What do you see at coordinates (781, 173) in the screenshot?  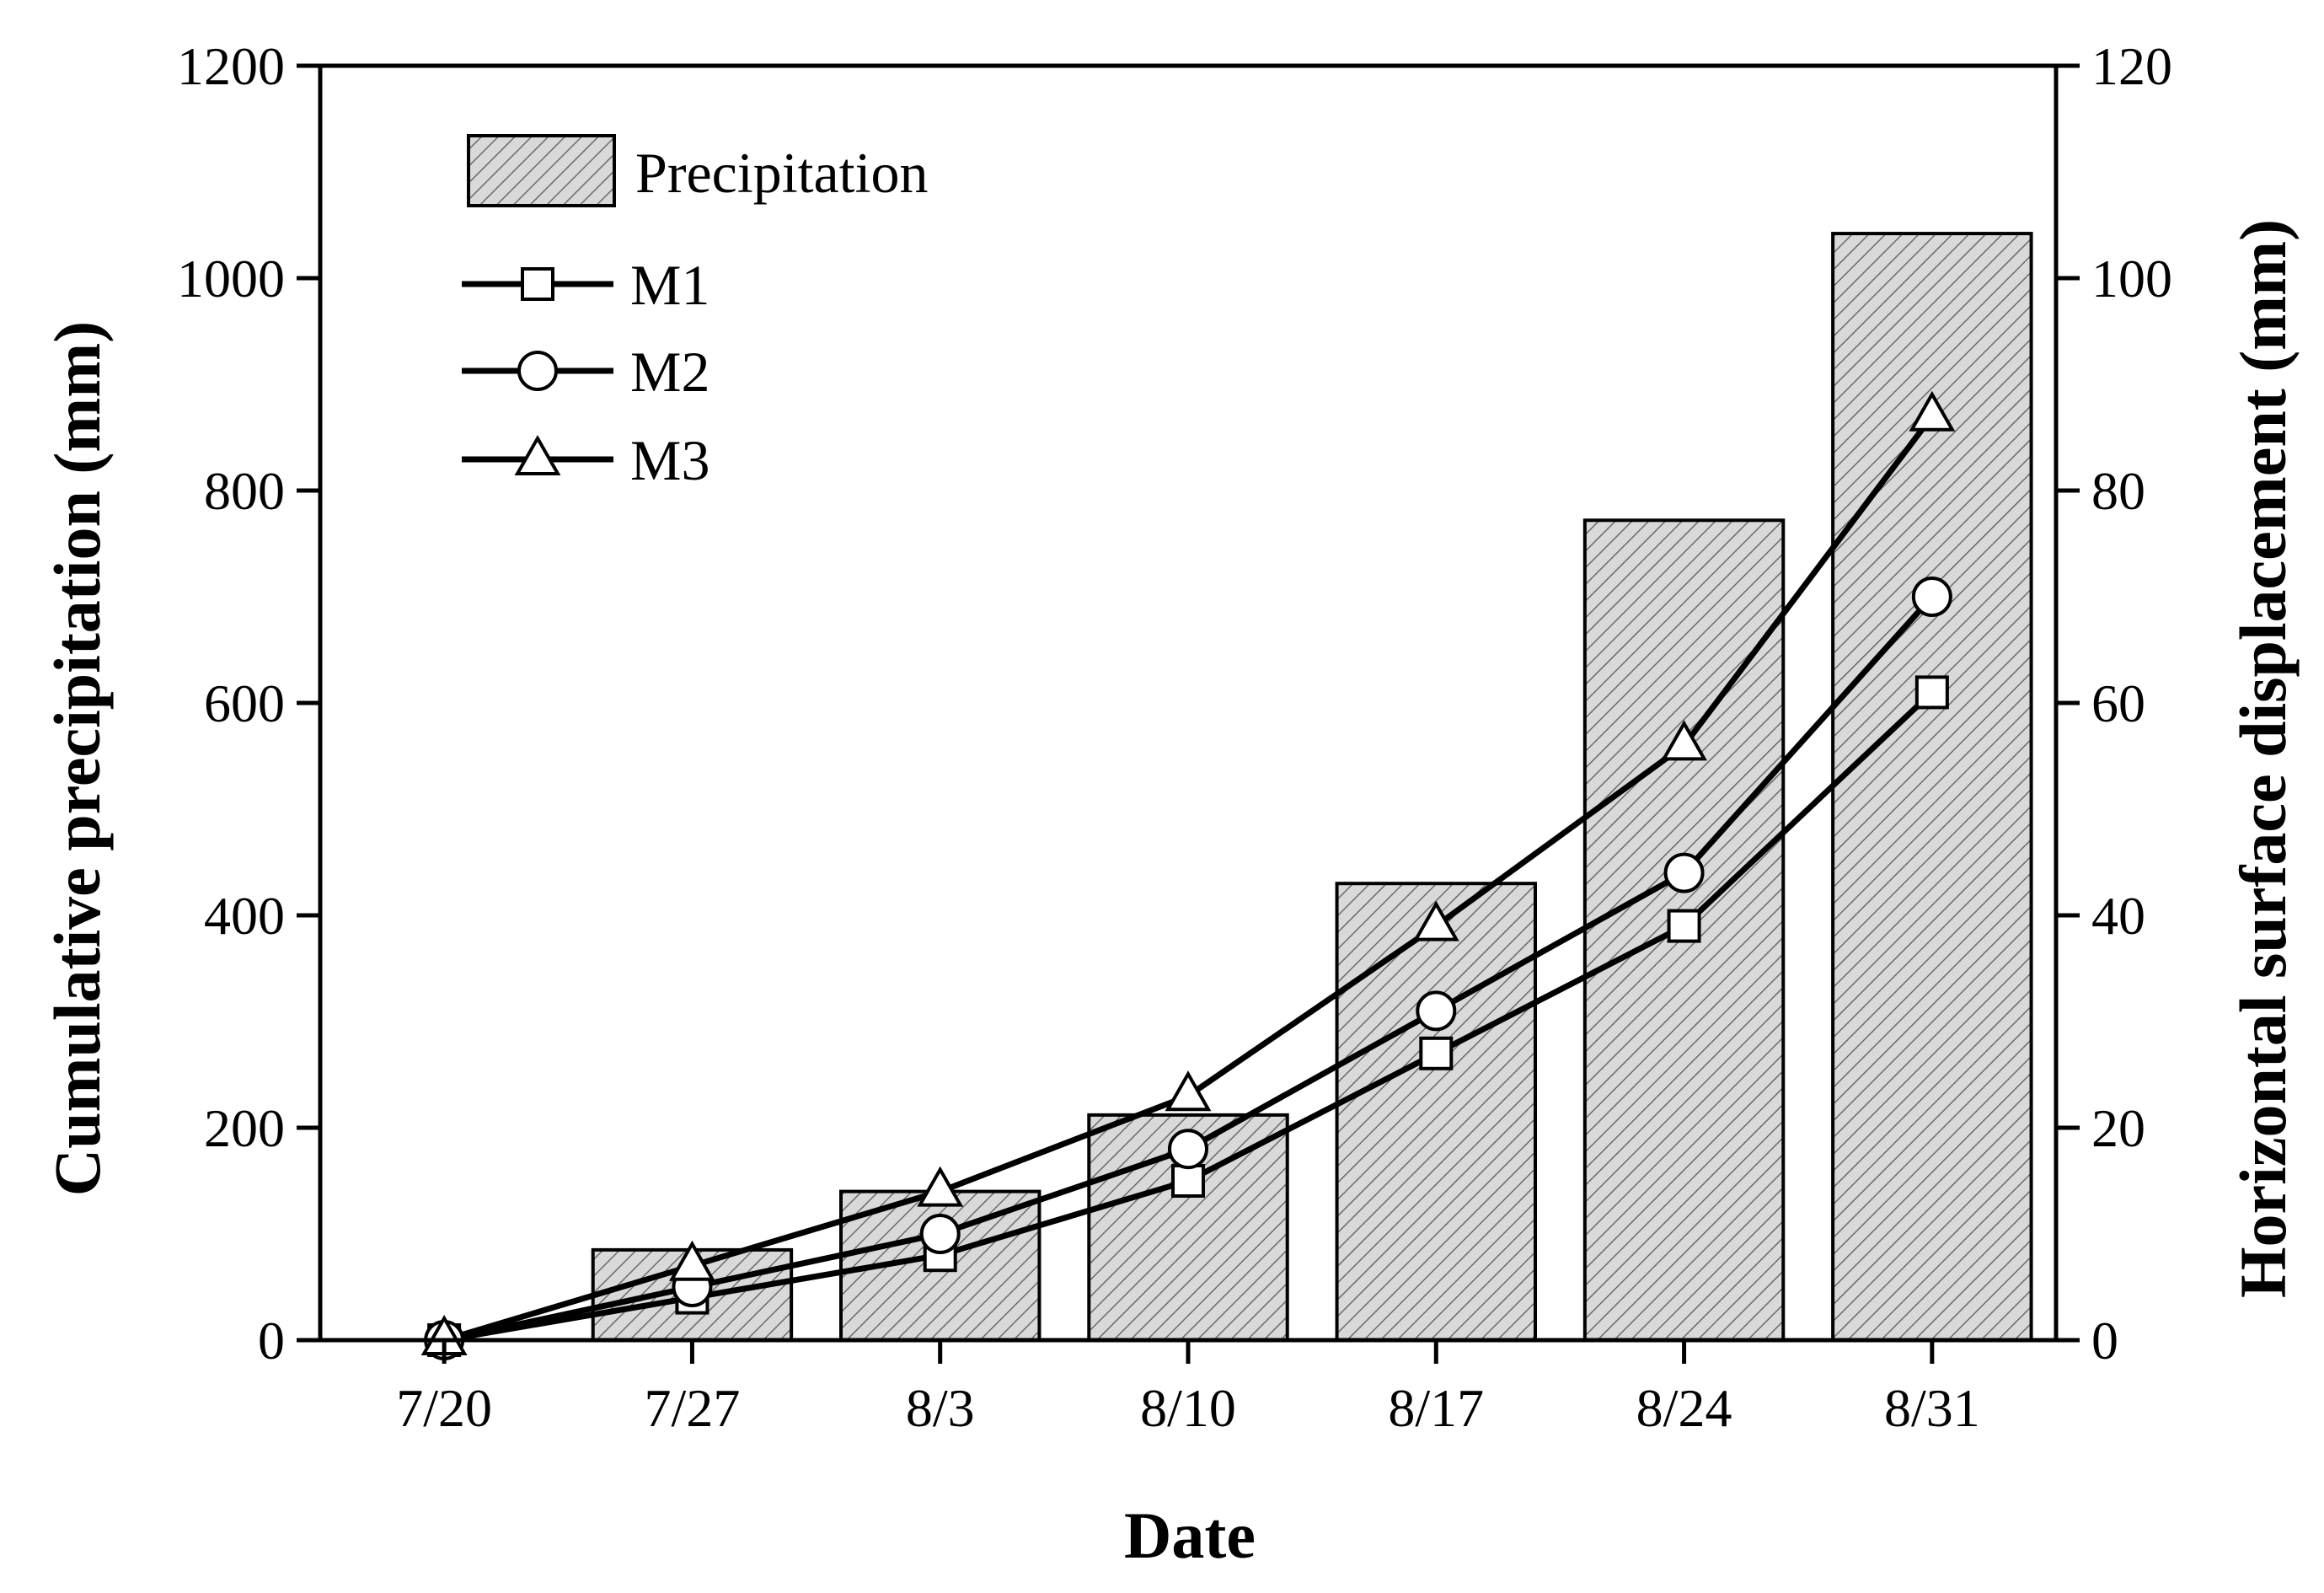 I see `legend-precipitation-label: Precipitation` at bounding box center [781, 173].